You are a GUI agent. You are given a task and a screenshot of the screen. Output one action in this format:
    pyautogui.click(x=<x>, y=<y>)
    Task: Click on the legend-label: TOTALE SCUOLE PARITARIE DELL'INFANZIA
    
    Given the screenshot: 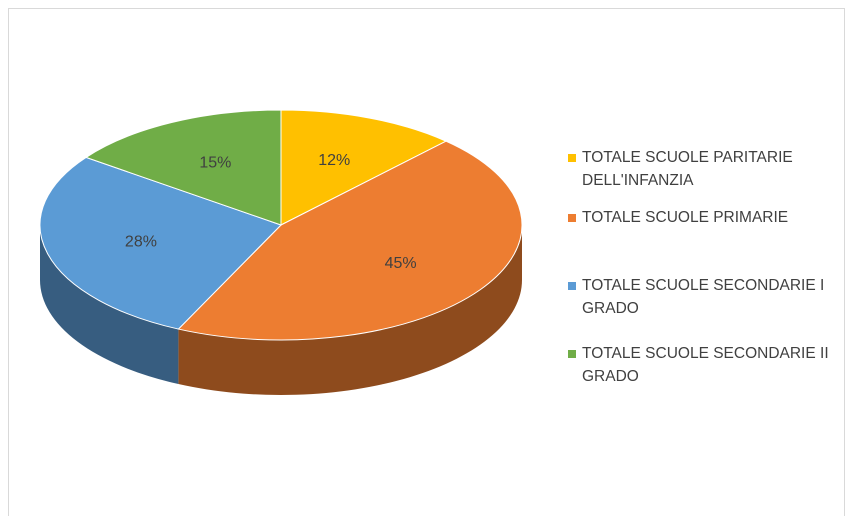 What is the action you would take?
    pyautogui.click(x=687, y=169)
    